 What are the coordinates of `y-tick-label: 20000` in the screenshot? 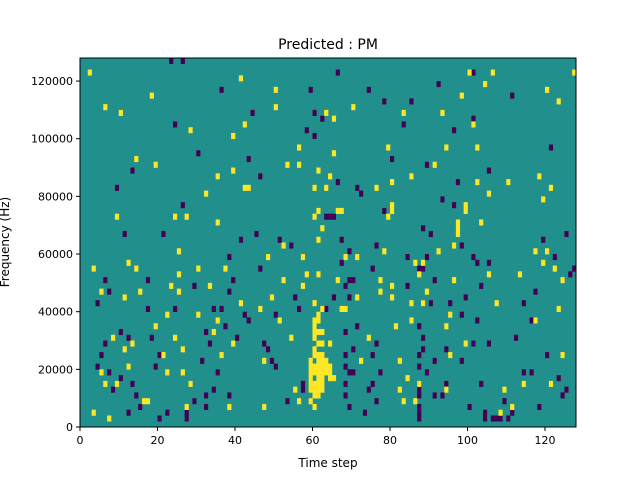 It's located at (55, 369).